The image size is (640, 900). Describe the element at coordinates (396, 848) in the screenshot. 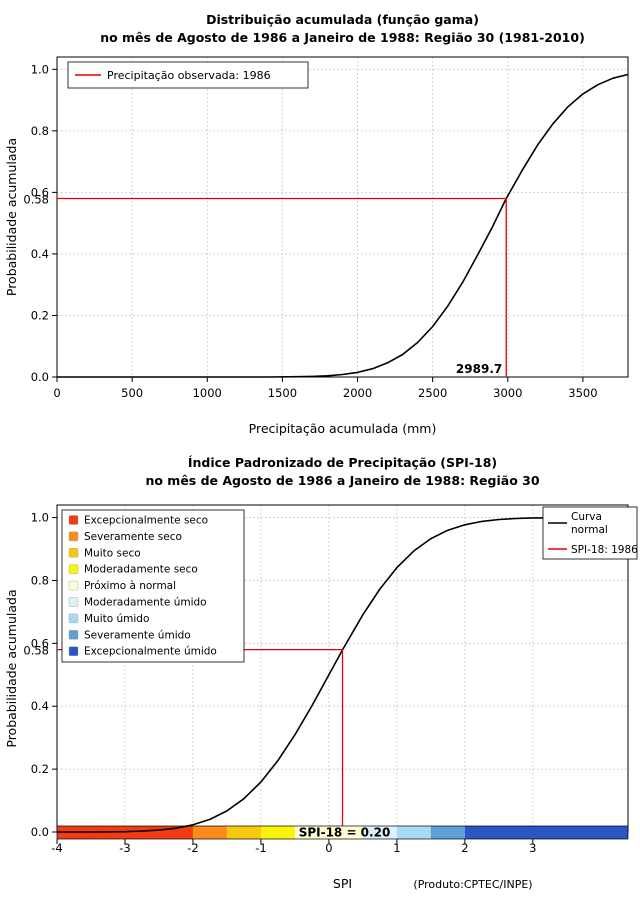

I see `x-tick-label: 1` at that location.